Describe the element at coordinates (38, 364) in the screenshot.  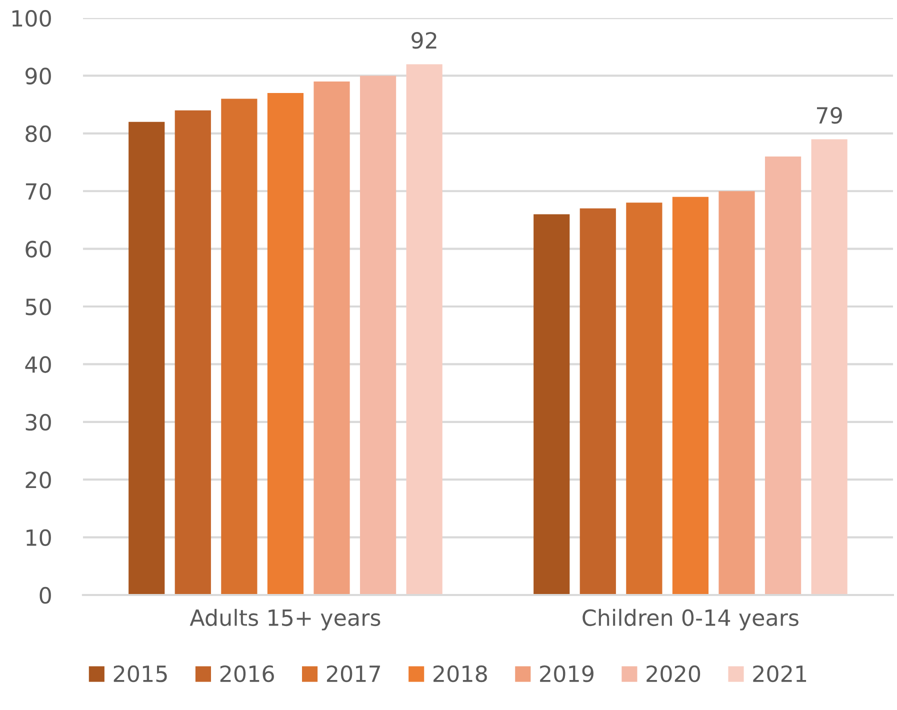
I see `y-tick-label: 40` at that location.